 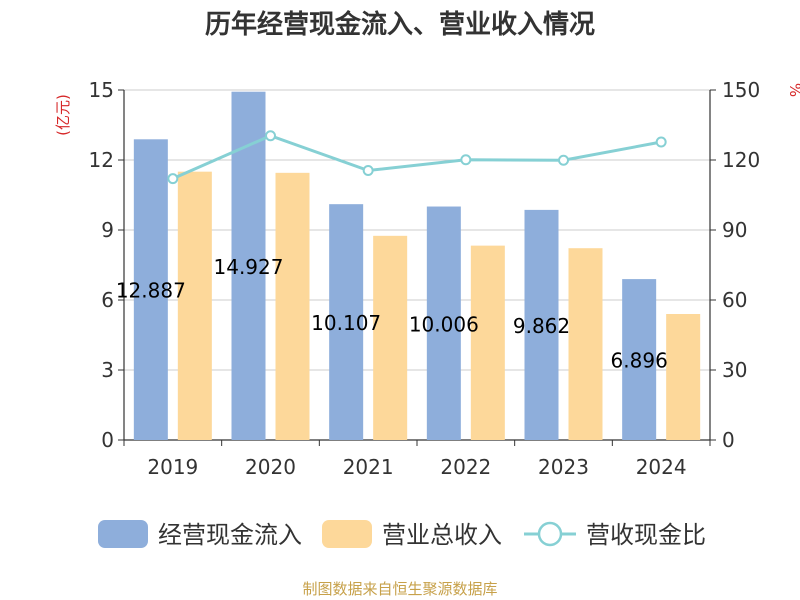 What do you see at coordinates (741, 160) in the screenshot?
I see `right-axis-tick-label: 120` at bounding box center [741, 160].